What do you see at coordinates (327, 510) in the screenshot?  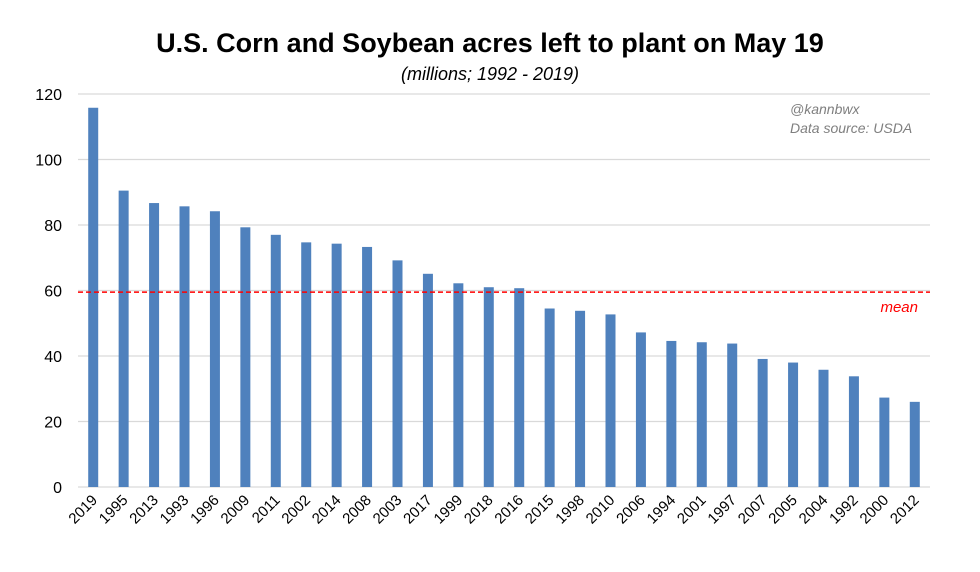 I see `x-tick-label: 2014` at bounding box center [327, 510].